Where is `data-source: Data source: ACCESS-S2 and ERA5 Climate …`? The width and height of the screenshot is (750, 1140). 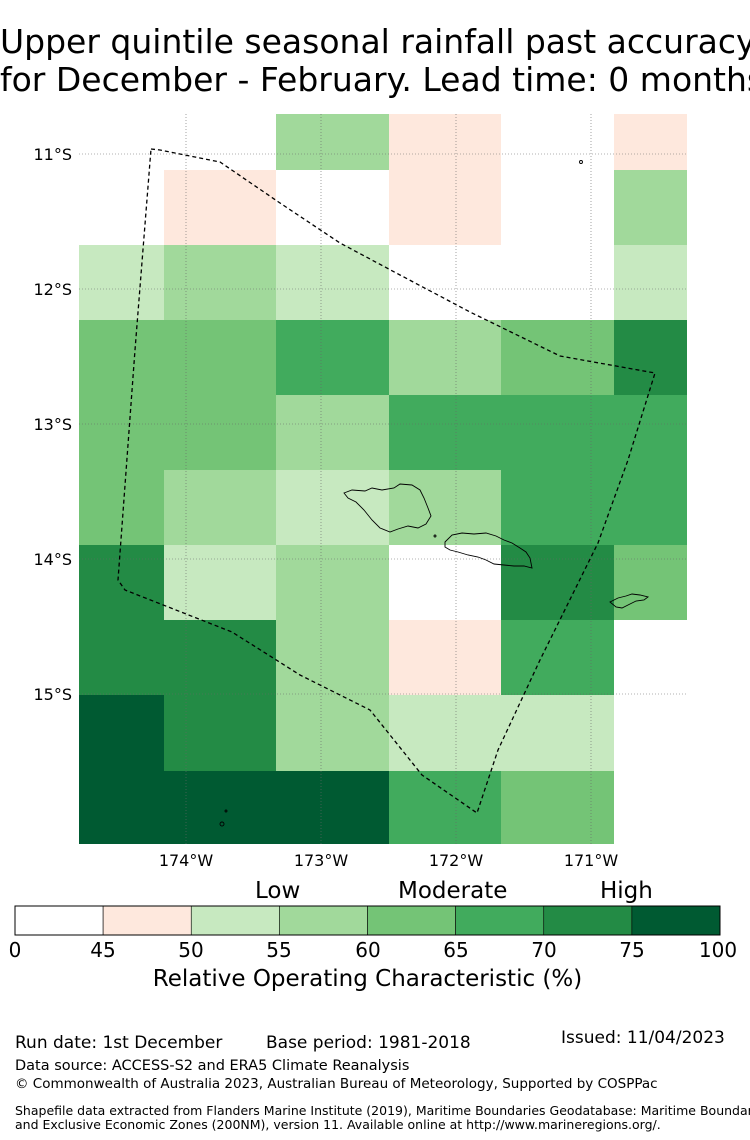
data-source: Data source: ACCESS-S2 and ERA5 Climate … is located at coordinates (212, 1066).